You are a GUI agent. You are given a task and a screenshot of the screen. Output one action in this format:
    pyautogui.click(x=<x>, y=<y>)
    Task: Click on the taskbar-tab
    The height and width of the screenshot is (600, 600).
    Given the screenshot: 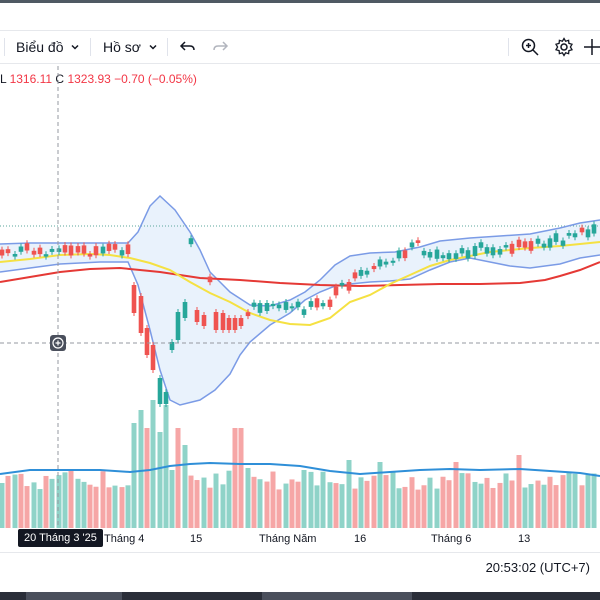 What is the action you would take?
    pyautogui.click(x=337, y=596)
    